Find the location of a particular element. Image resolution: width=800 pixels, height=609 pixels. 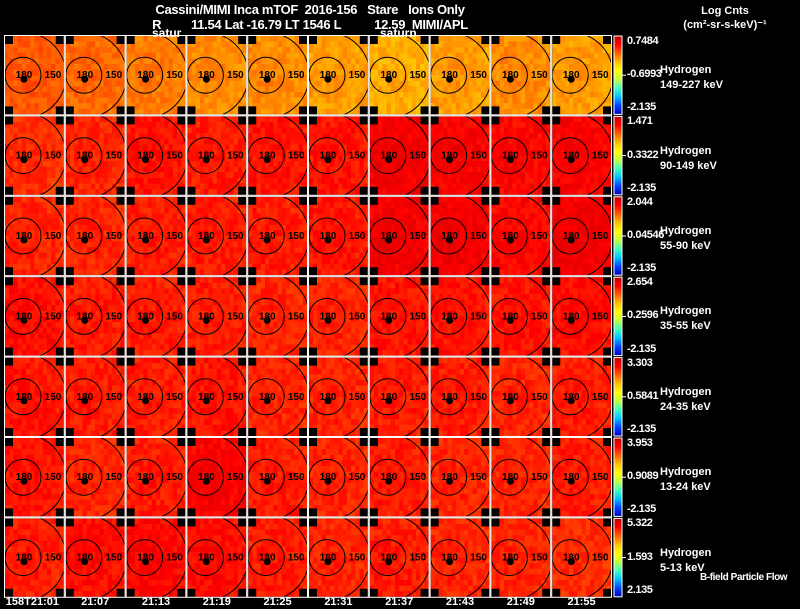

contour-label-150: 150 is located at coordinates (113, 236).